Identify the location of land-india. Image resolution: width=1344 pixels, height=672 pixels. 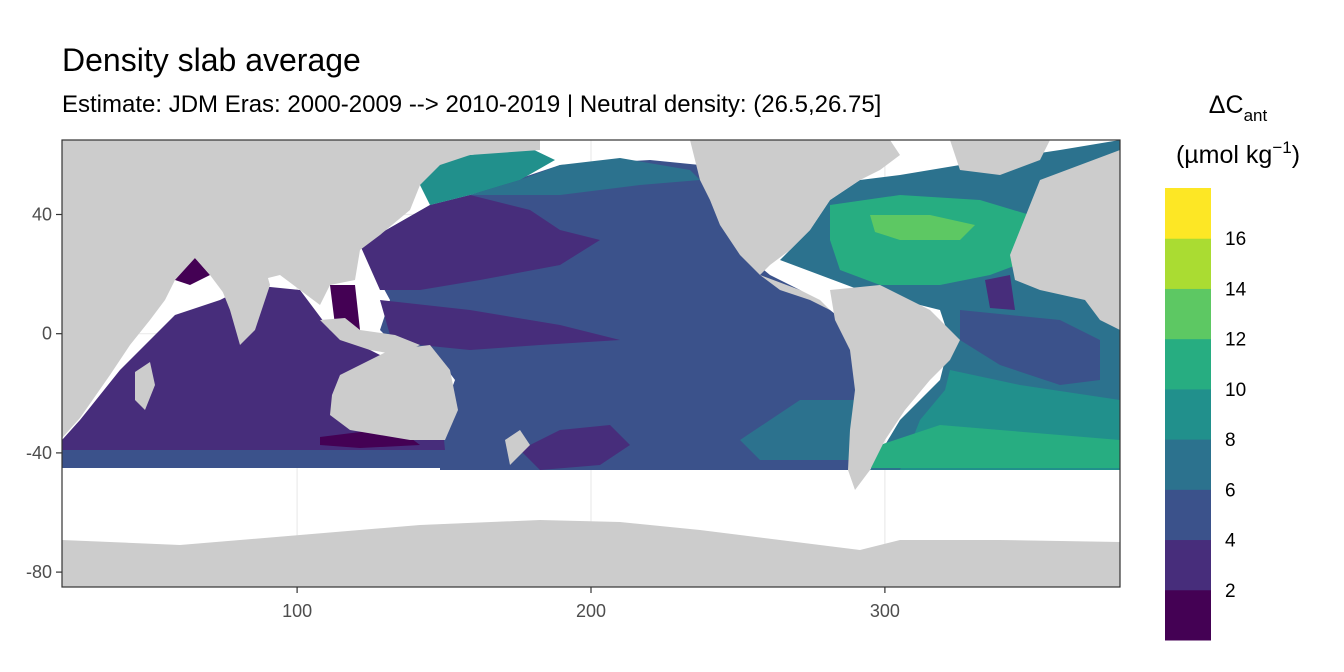
(242, 303).